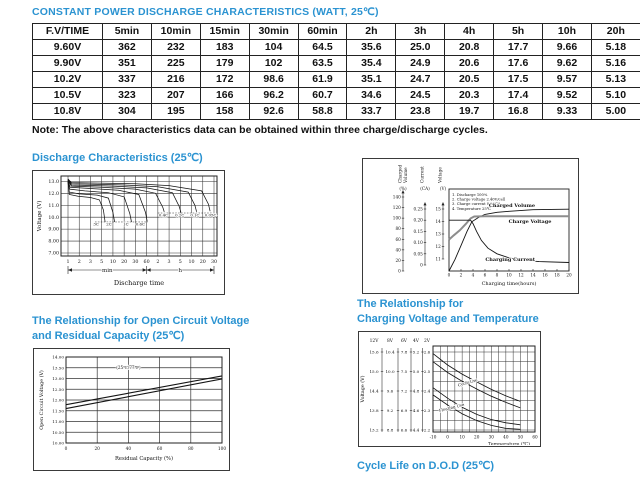 The height and width of the screenshot is (482, 640). What do you see at coordinates (273, 95) in the screenshot?
I see `table-cell: 96.2` at bounding box center [273, 95].